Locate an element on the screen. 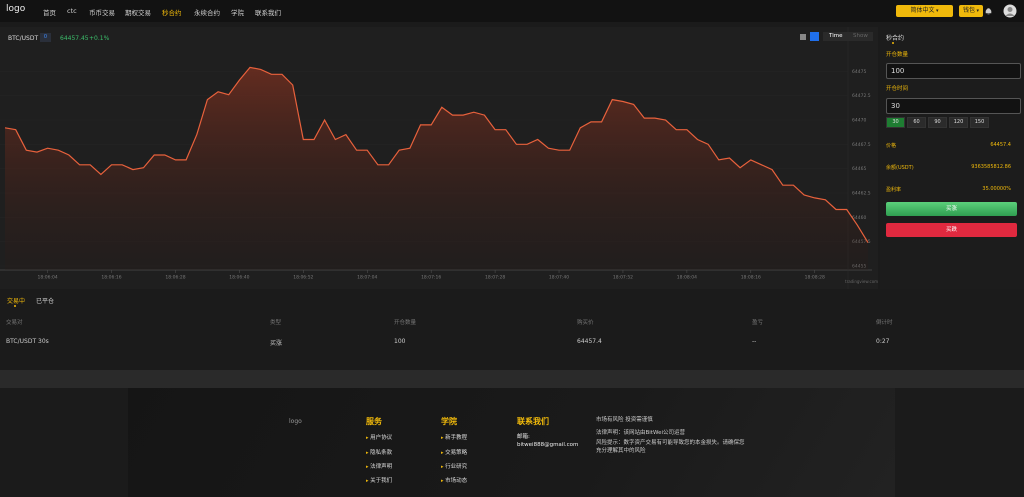  footer-heading: 学院 is located at coordinates (449, 421).